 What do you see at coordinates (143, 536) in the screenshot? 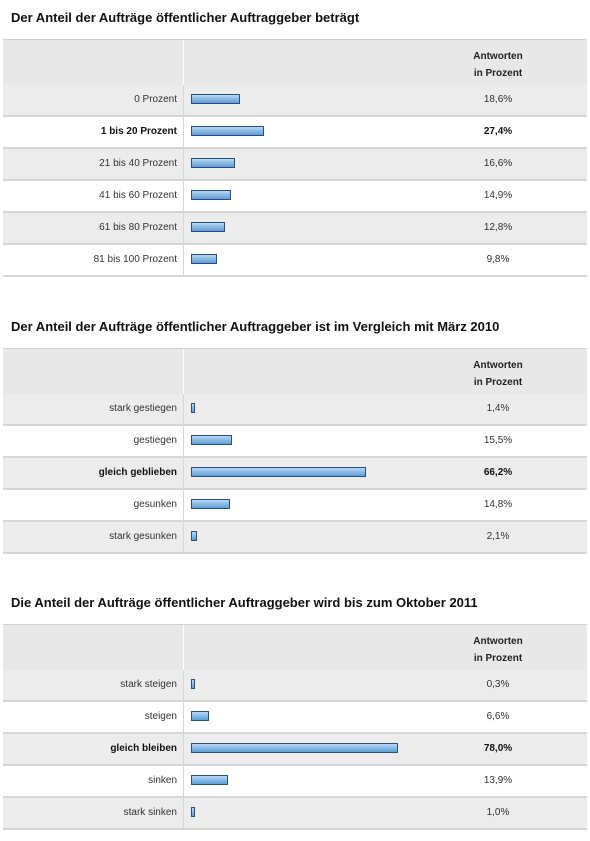
I see `category-label: stark gesunken` at bounding box center [143, 536].